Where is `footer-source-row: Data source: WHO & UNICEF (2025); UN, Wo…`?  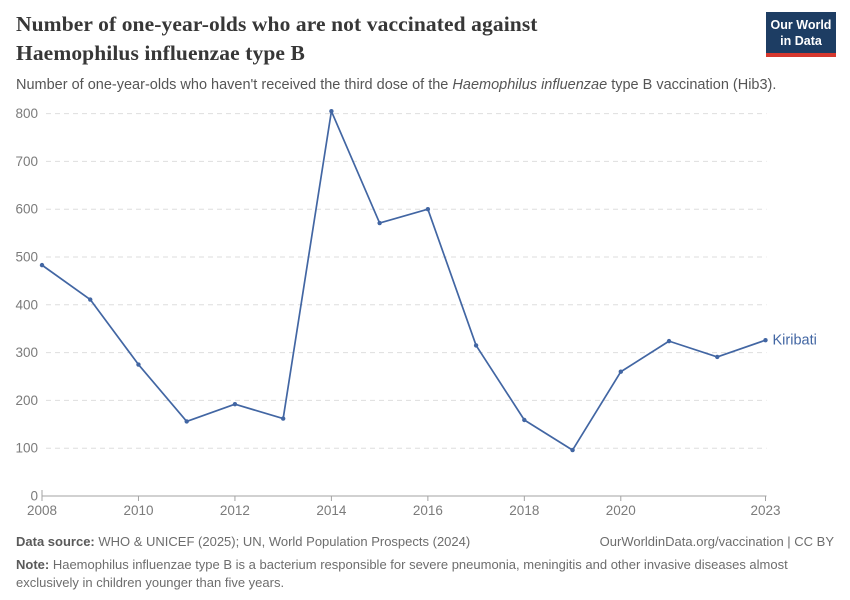 footer-source-row: Data source: WHO & UNICEF (2025); UN, Wo… is located at coordinates (425, 541).